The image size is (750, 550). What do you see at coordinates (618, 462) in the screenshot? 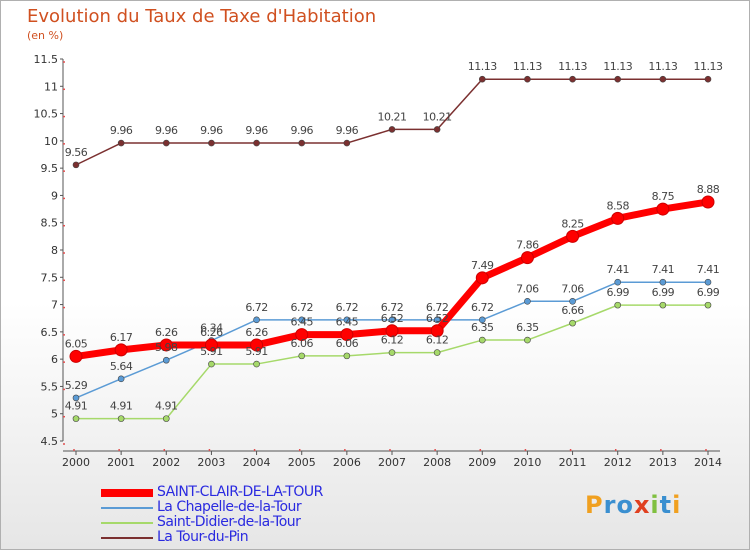
I see `x-tick-label: 2012` at bounding box center [618, 462].